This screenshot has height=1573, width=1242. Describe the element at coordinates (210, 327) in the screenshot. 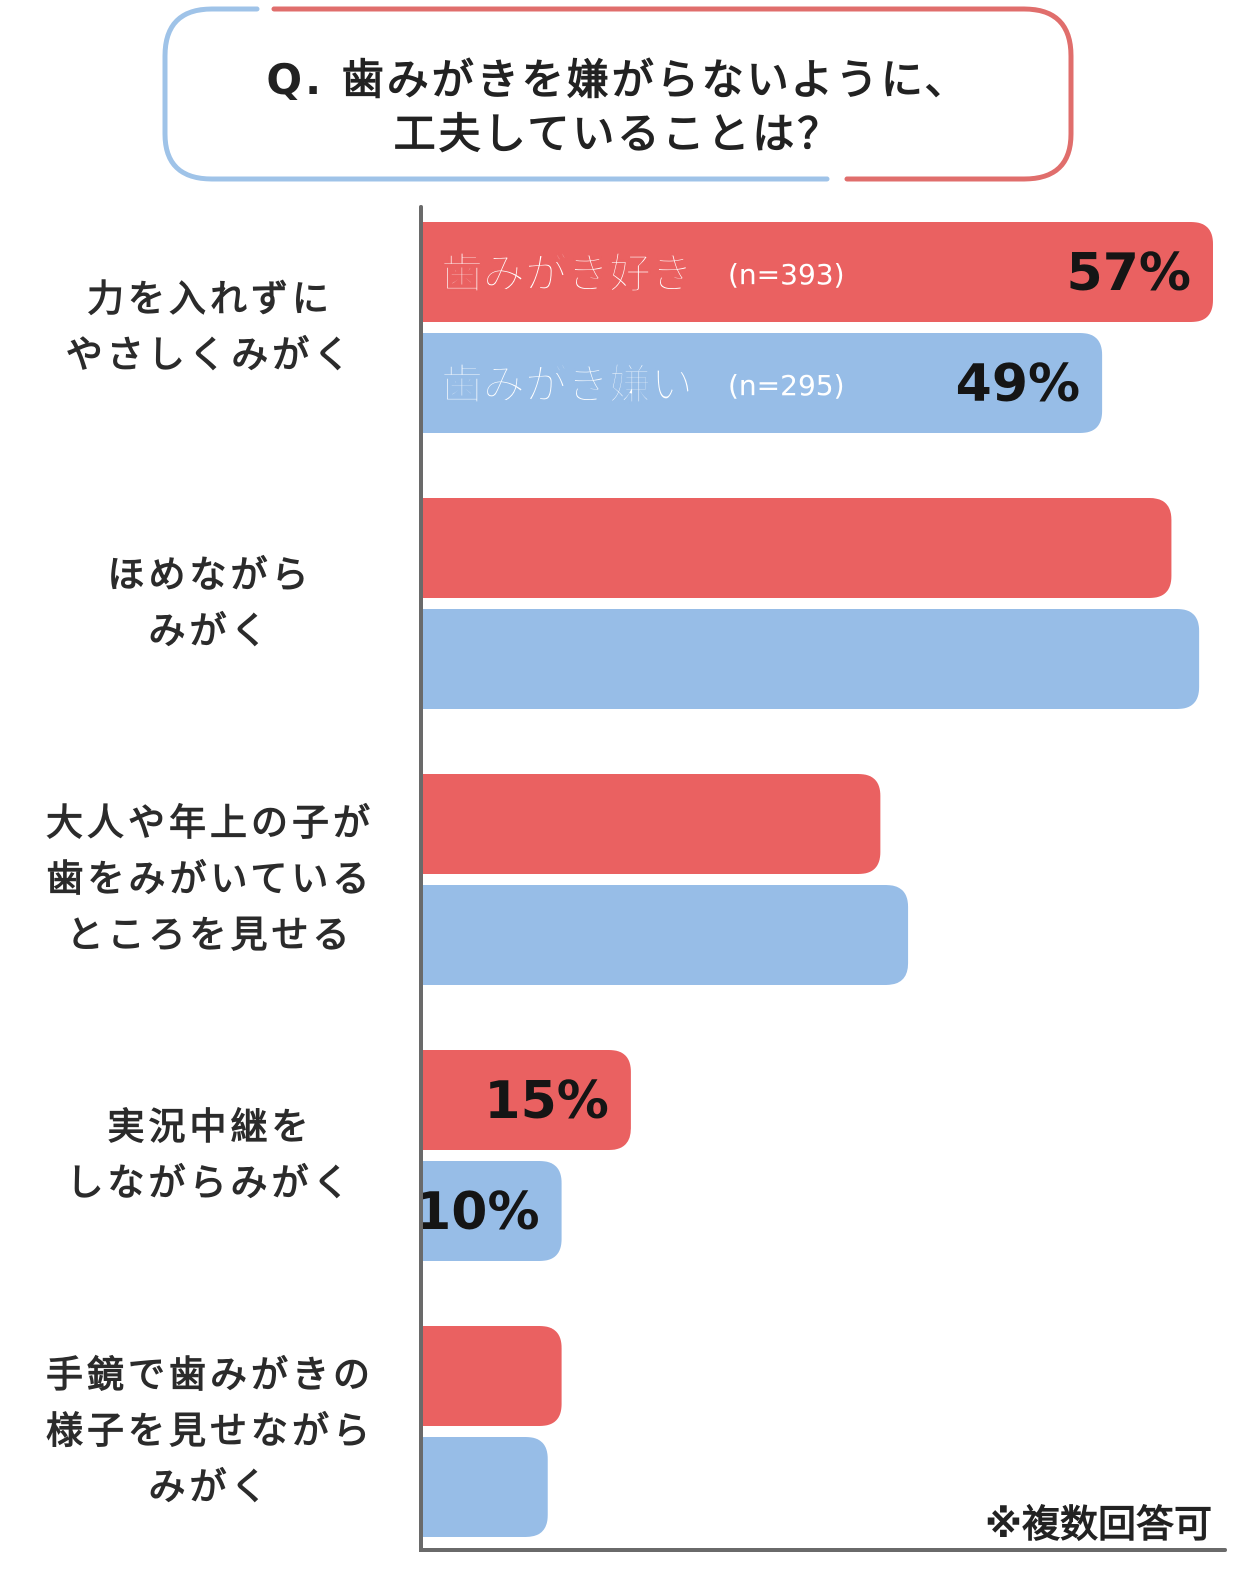

I see `category-label-1: 力を入れずに やさしくみがく` at that location.